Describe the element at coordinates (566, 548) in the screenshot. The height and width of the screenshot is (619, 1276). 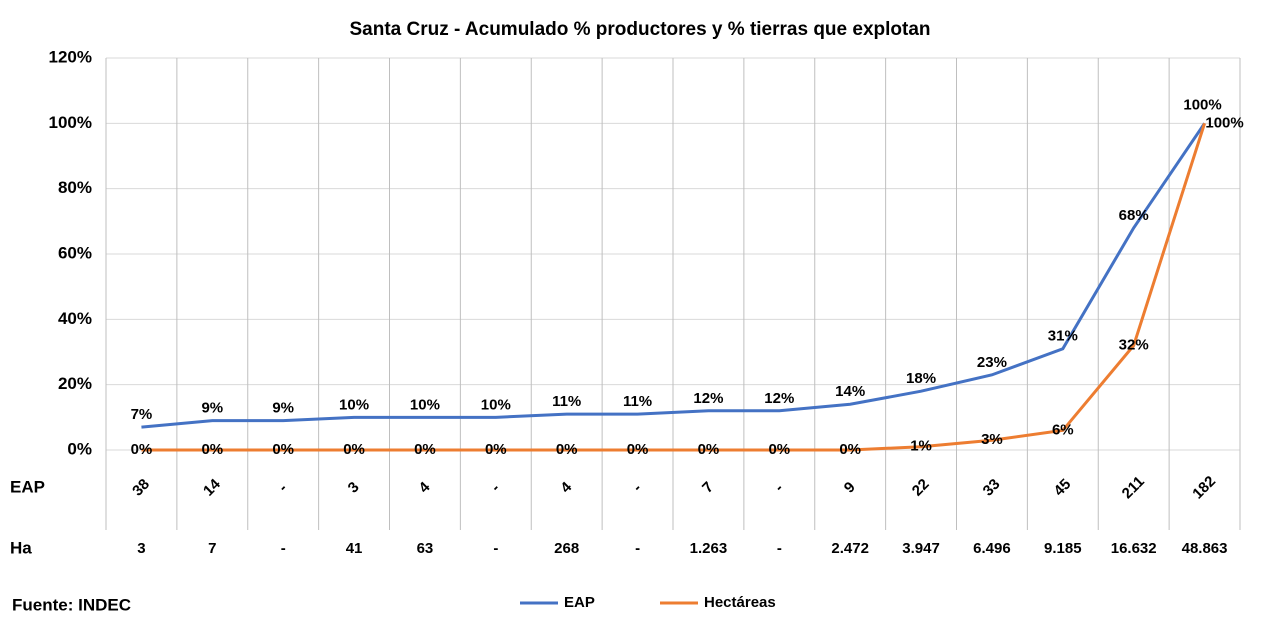
I see `x-tick-label-2: 268` at that location.